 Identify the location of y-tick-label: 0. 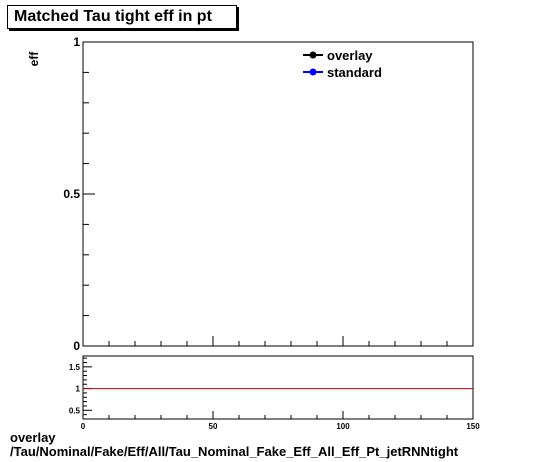
(76, 346).